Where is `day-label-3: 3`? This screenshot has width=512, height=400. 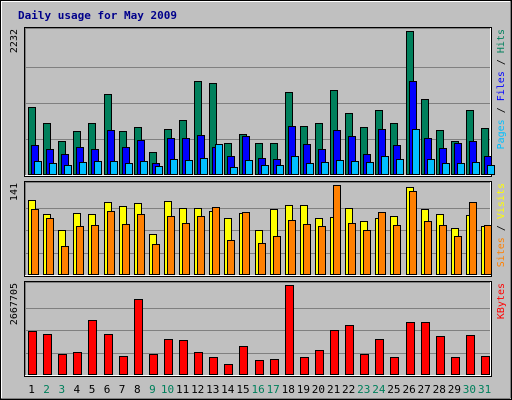 day-label-3: 3 is located at coordinates (61, 389).